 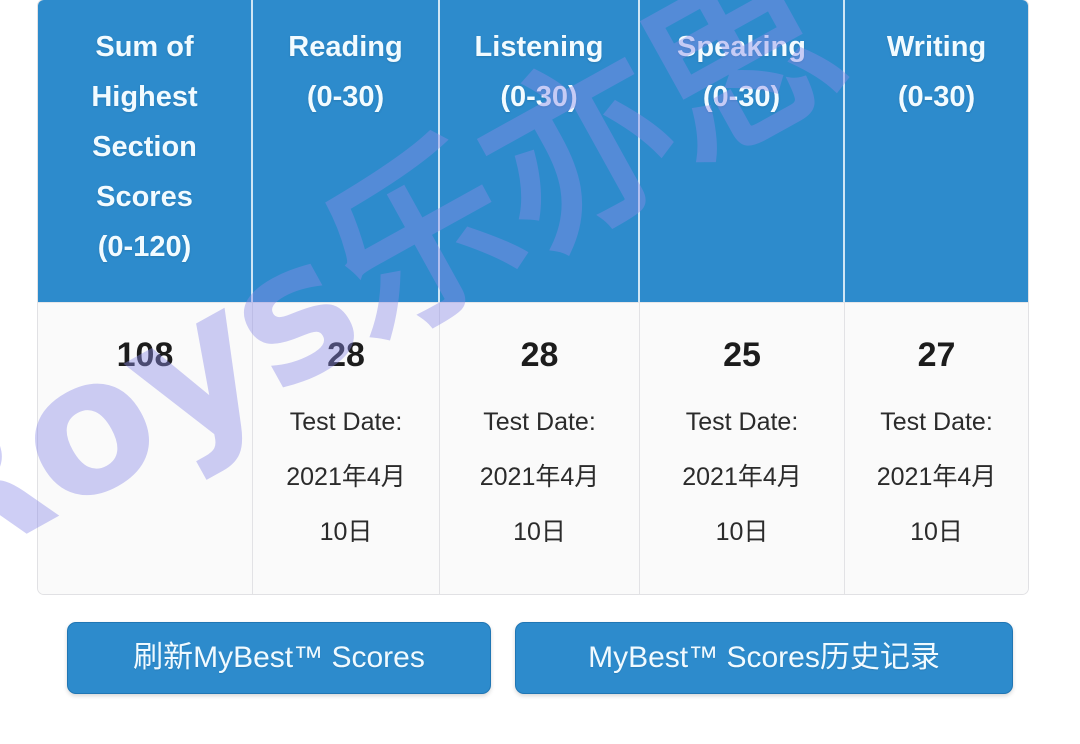 What do you see at coordinates (936, 47) in the screenshot?
I see `header-line: Writing` at bounding box center [936, 47].